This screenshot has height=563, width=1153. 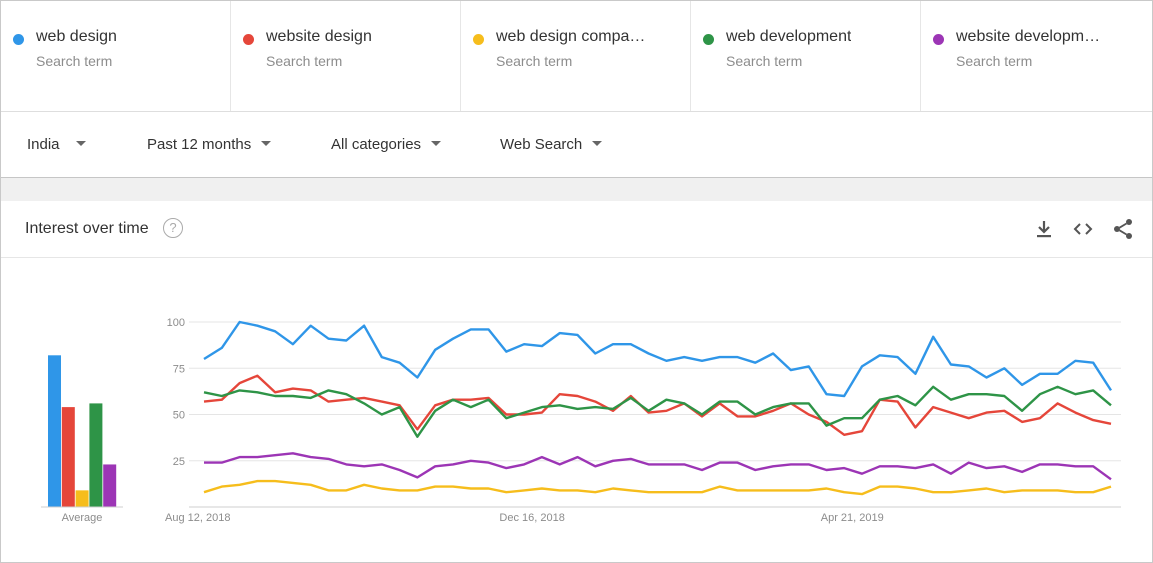 I want to click on search-term-2: website design Search term, so click(x=346, y=56).